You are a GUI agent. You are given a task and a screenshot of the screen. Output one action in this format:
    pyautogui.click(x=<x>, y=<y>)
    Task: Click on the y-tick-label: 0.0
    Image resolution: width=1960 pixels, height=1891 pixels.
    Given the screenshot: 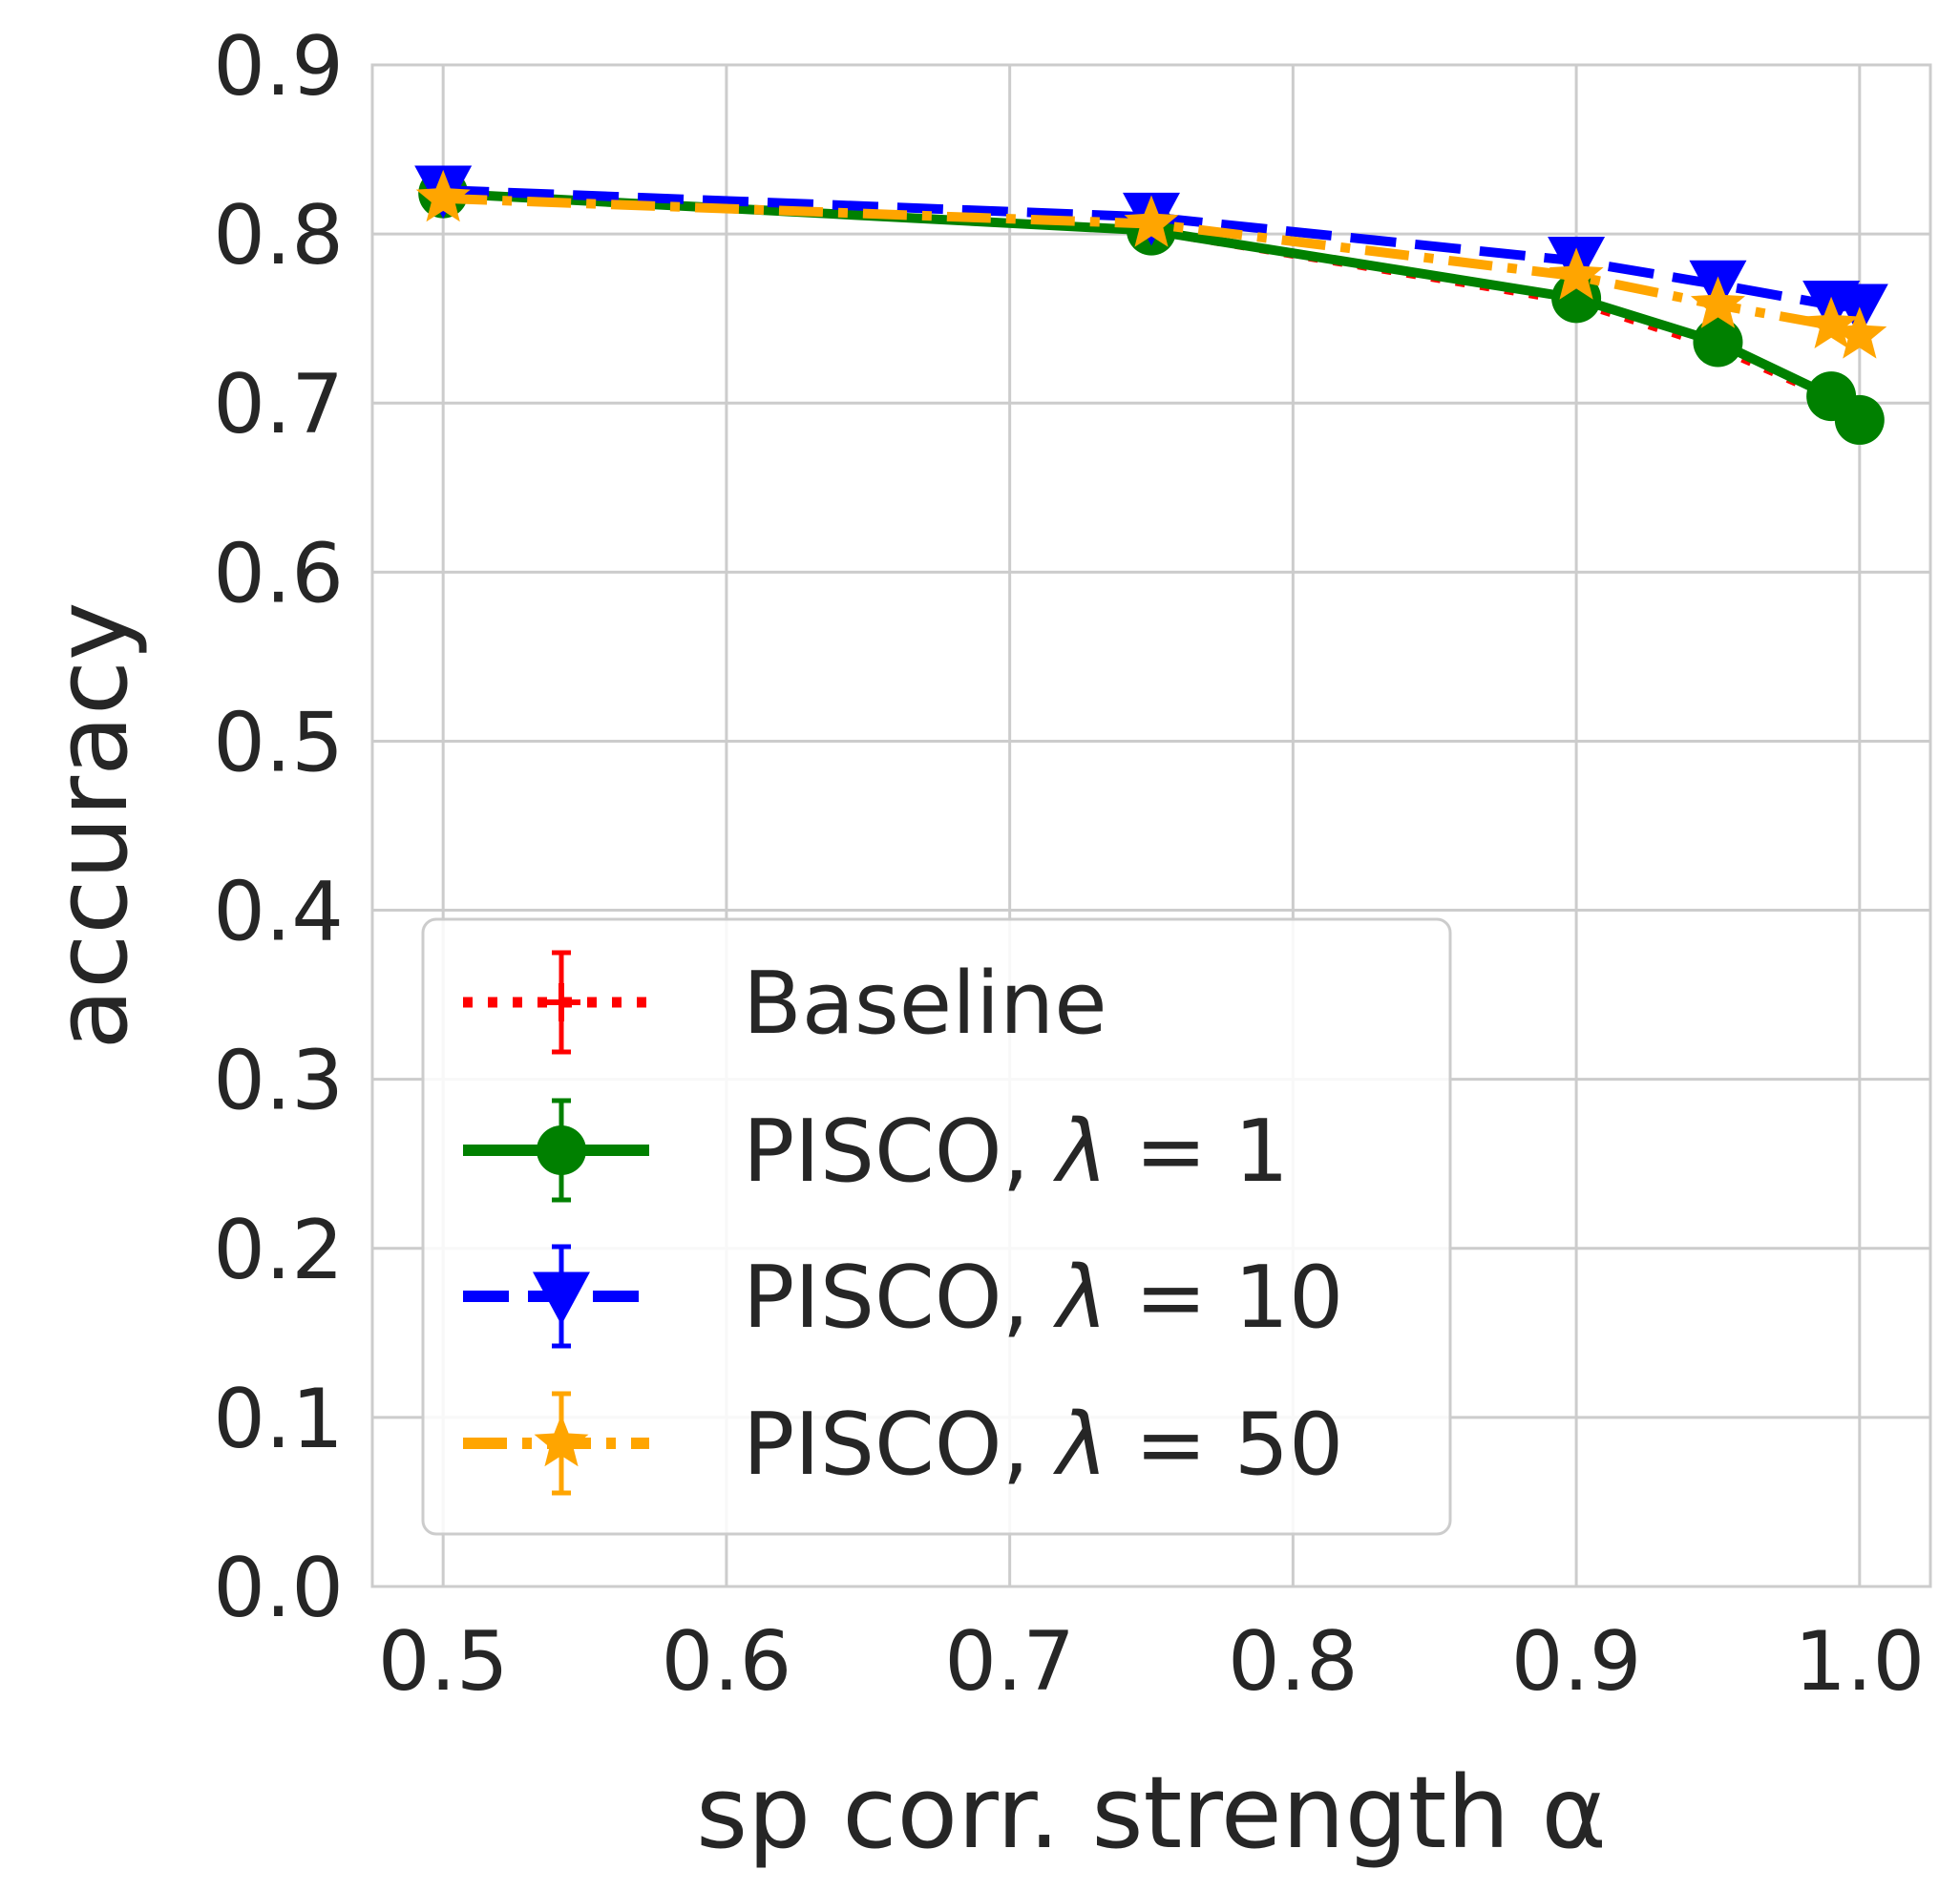 What is the action you would take?
    pyautogui.click(x=278, y=1588)
    